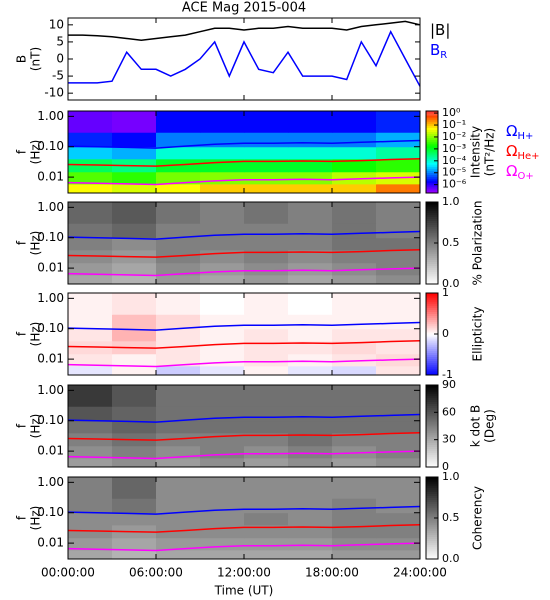 The image size is (550, 600). Describe the element at coordinates (454, 160) in the screenshot. I see `colorbar-tick-label: 10⁻⁴` at that location.